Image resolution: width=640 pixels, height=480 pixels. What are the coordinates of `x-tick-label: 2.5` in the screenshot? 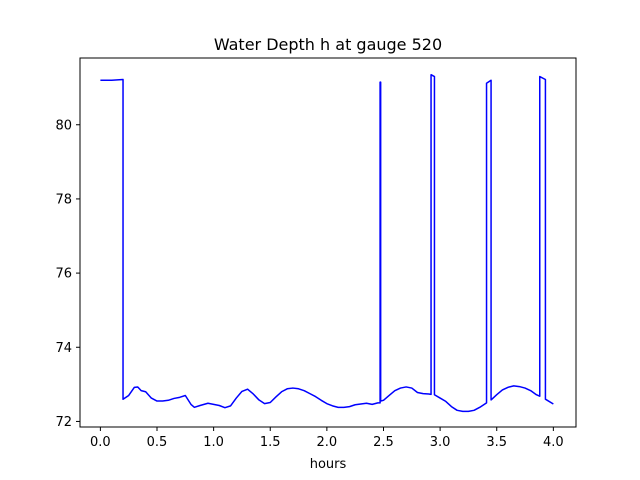 It's located at (383, 442).